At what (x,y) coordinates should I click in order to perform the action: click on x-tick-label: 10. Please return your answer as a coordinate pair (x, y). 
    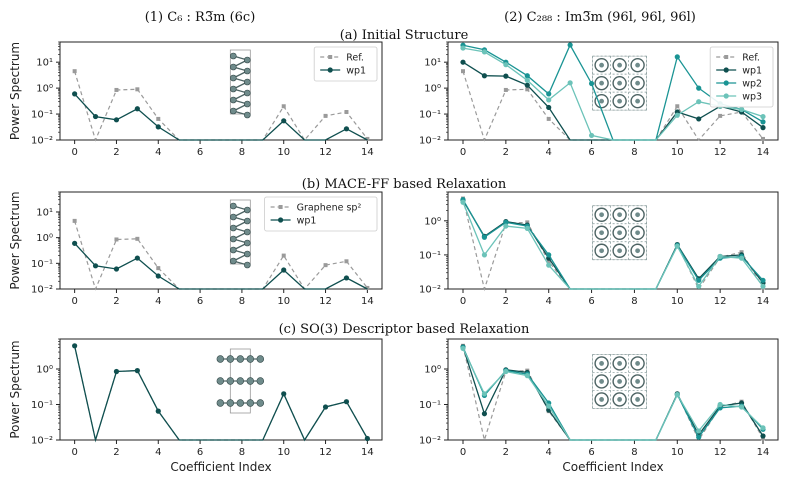
    Looking at the image, I should click on (677, 452).